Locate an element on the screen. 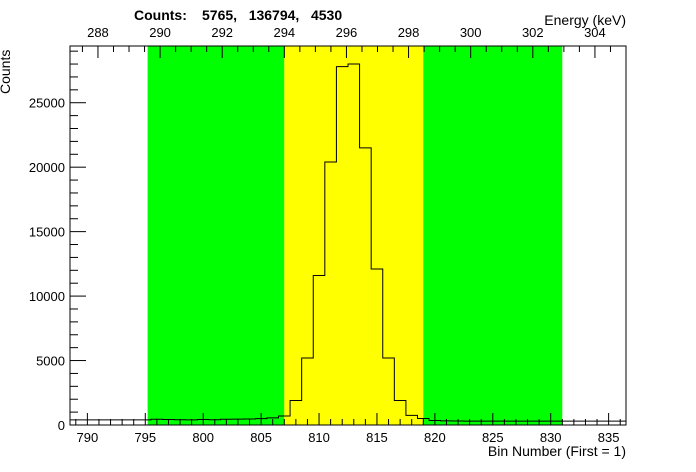 The width and height of the screenshot is (696, 472). y-tick-label: 5000 is located at coordinates (50, 361).